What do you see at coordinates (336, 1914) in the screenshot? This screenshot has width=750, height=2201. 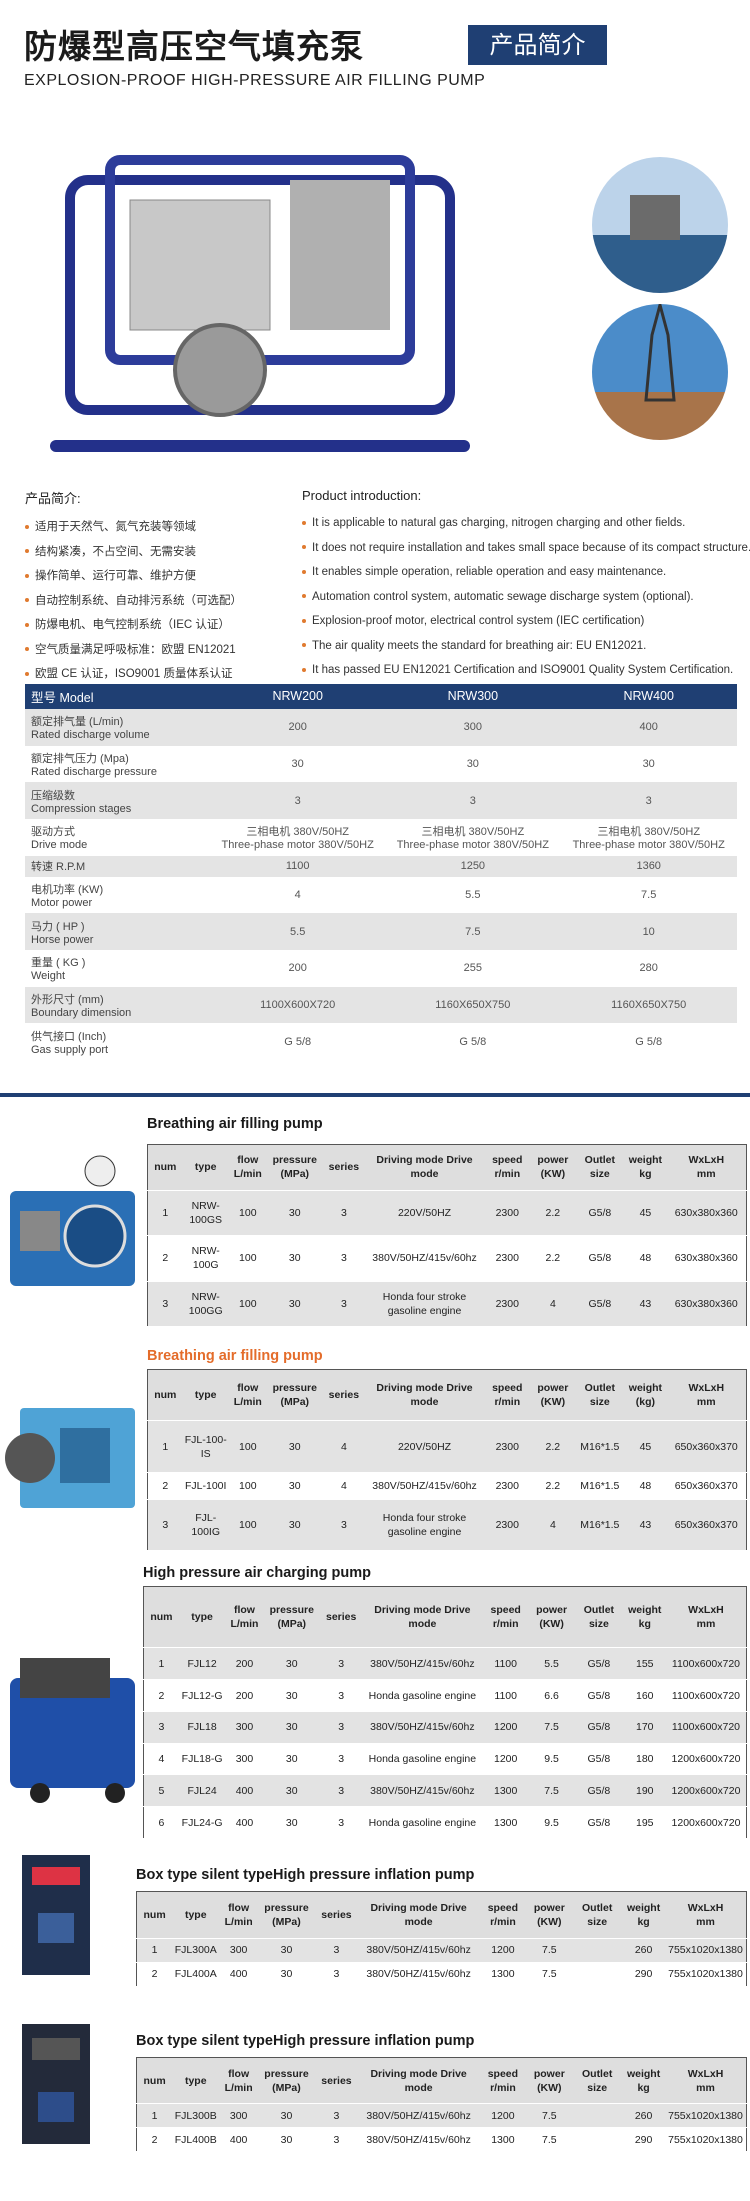 I see `cell-line: series` at bounding box center [336, 1914].